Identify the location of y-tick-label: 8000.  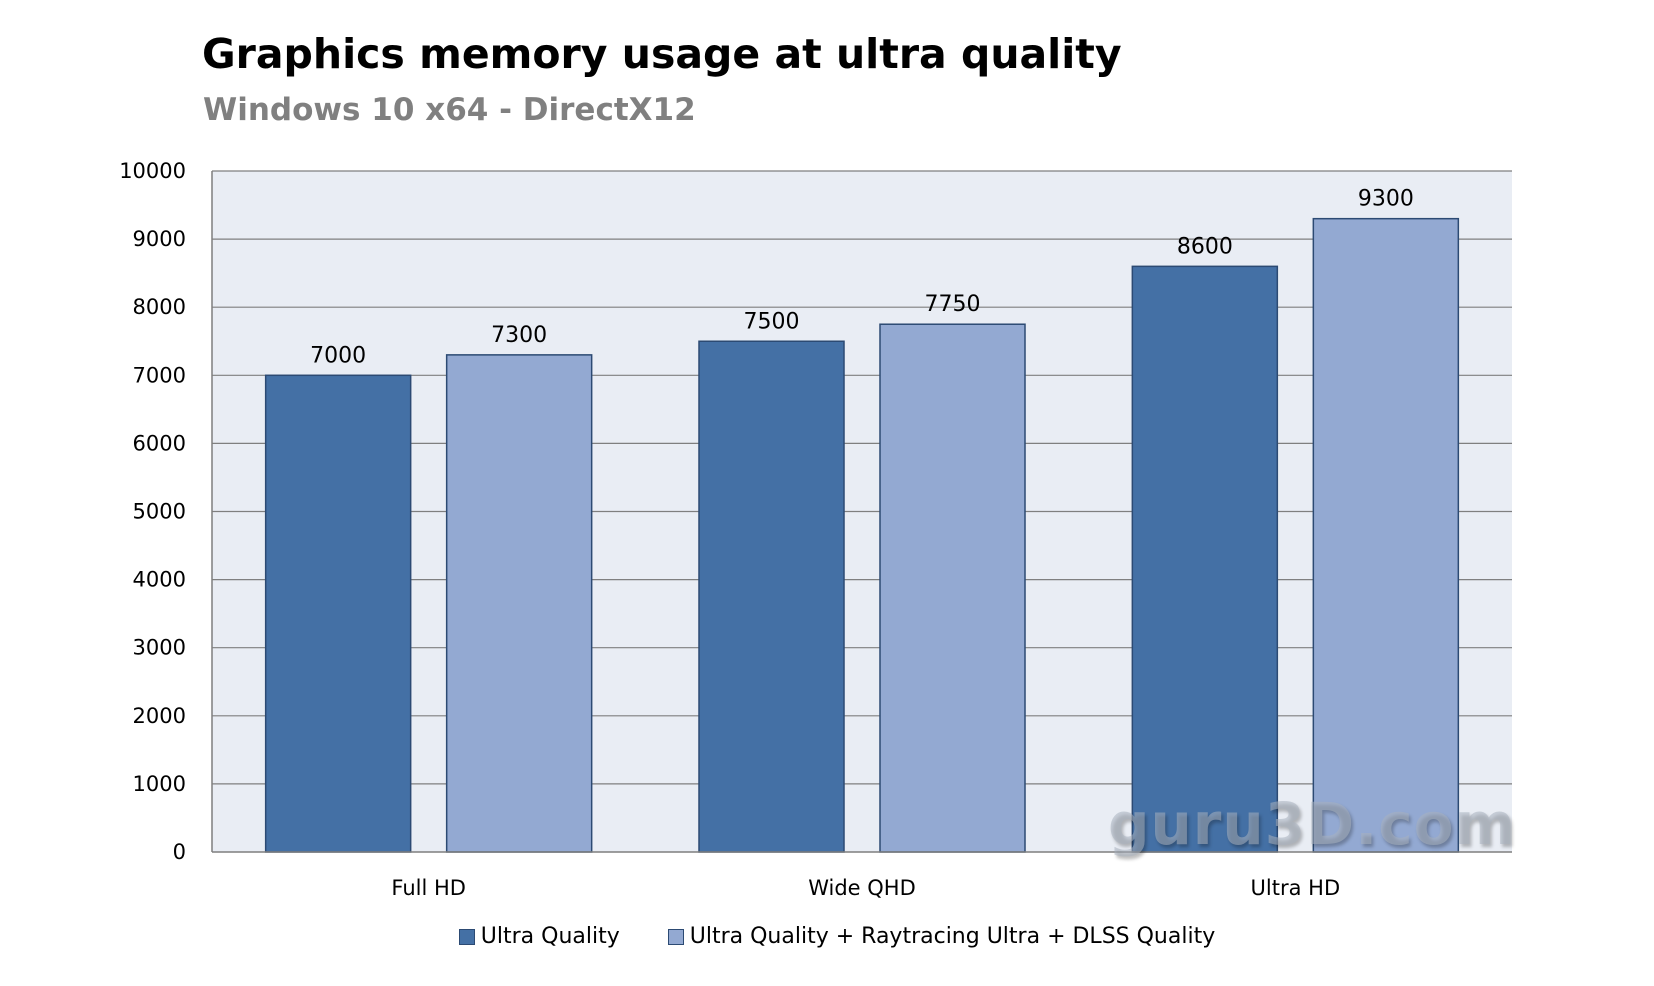
(159, 307).